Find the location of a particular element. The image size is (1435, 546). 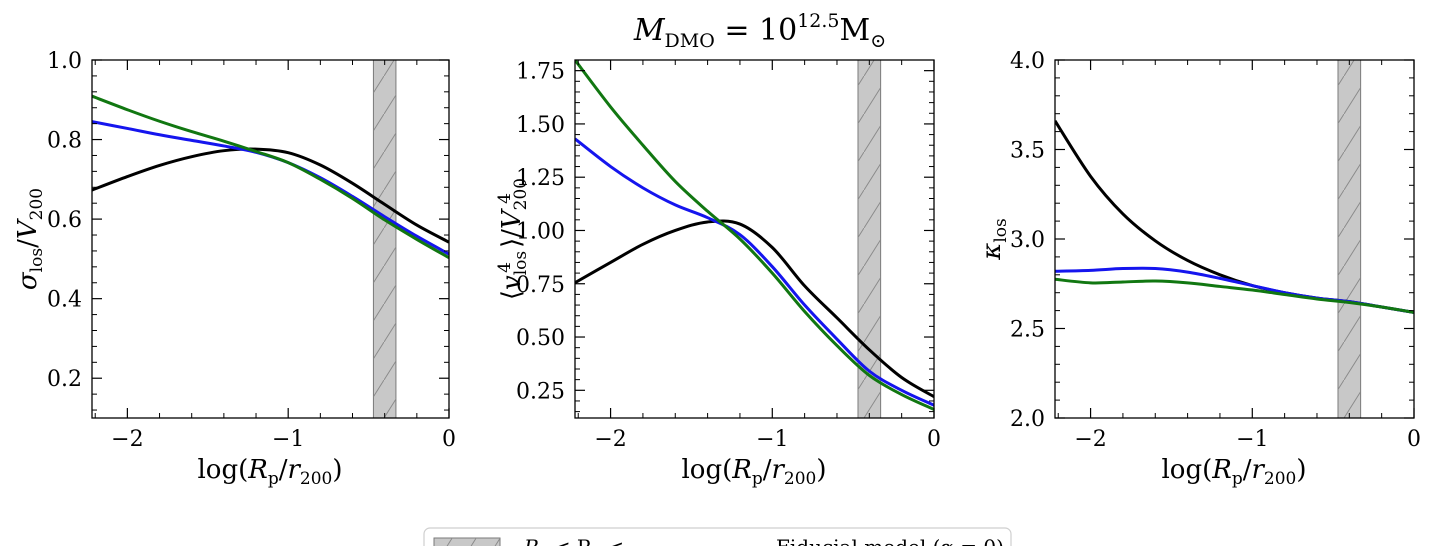

series-line-v4-blue is located at coordinates (754, 272).